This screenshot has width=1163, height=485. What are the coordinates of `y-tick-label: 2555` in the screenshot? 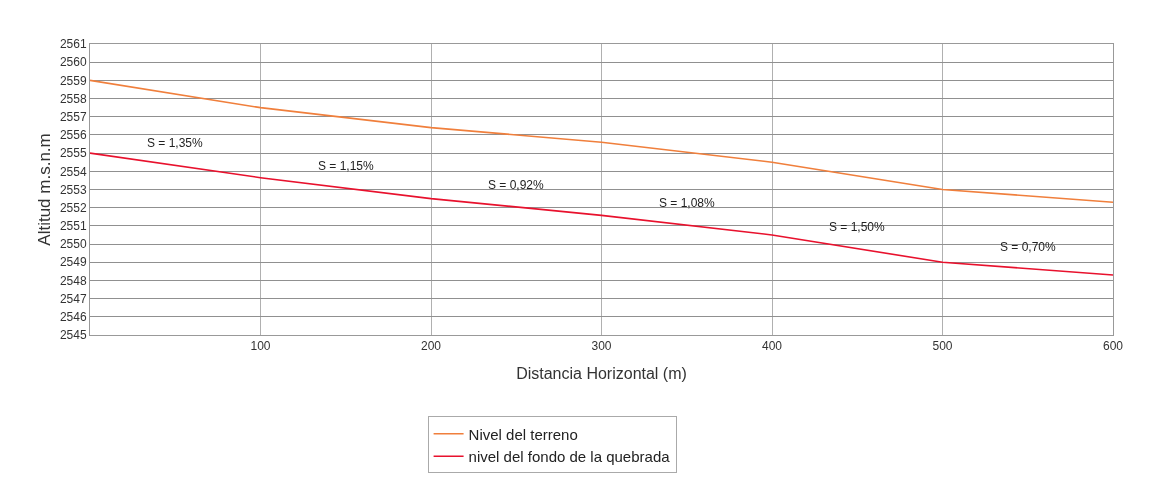 It's located at (73, 153).